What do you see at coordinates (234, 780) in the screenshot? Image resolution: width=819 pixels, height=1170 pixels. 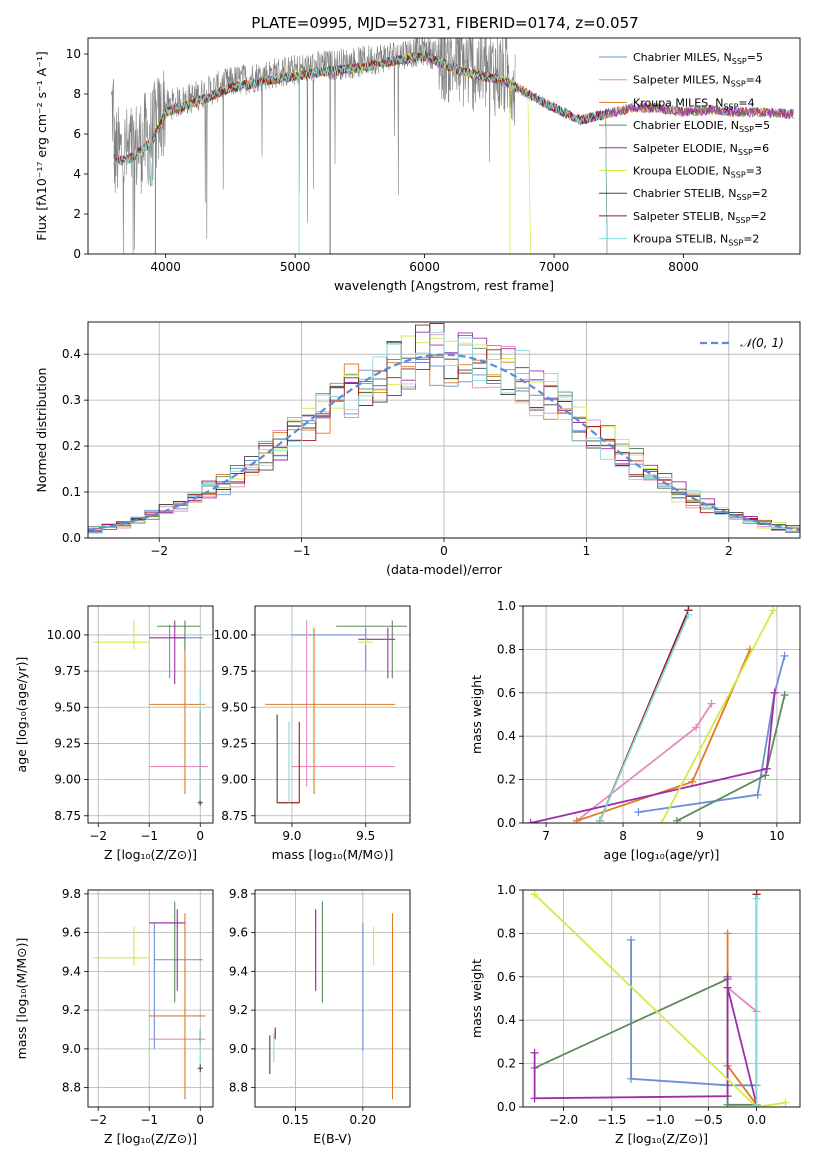 I see `y-tick-label: 9.00` at bounding box center [234, 780].